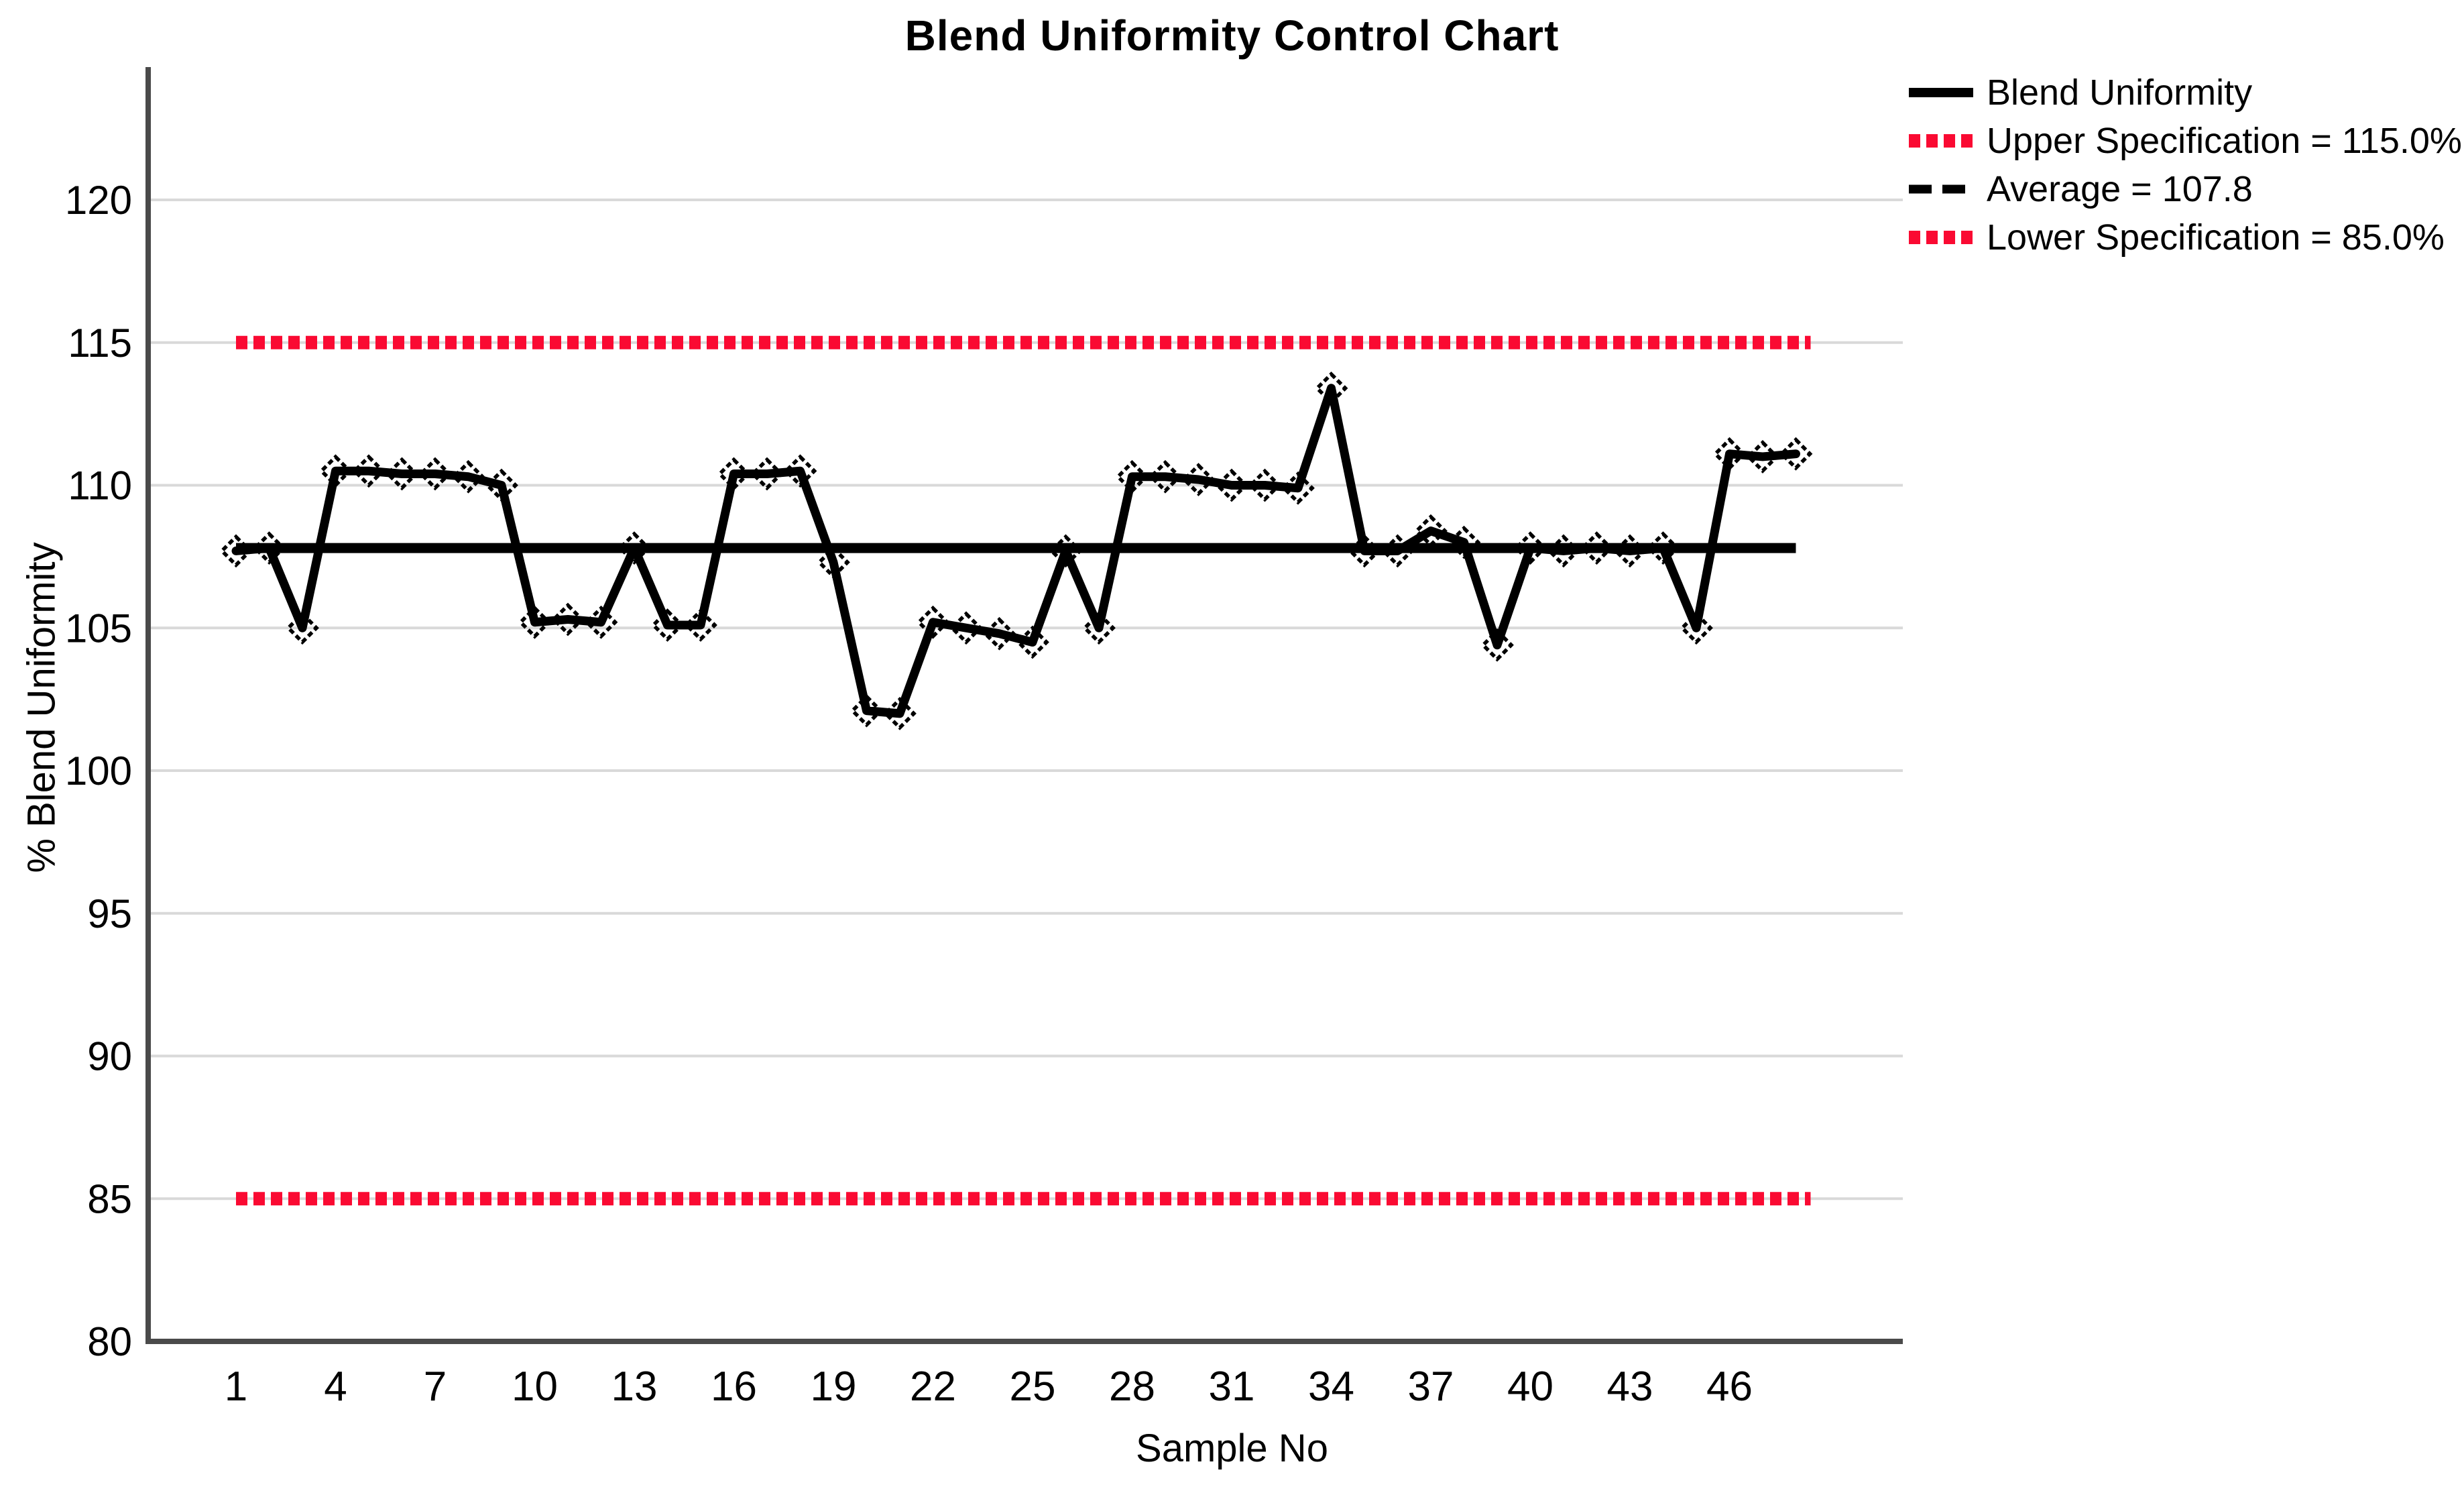  What do you see at coordinates (1015, 551) in the screenshot?
I see `blend-uniformity-line` at bounding box center [1015, 551].